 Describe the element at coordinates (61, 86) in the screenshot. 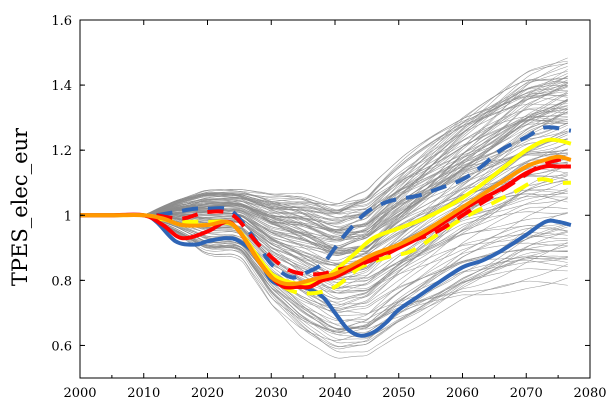

I see `y-tick-label: 1.4` at that location.